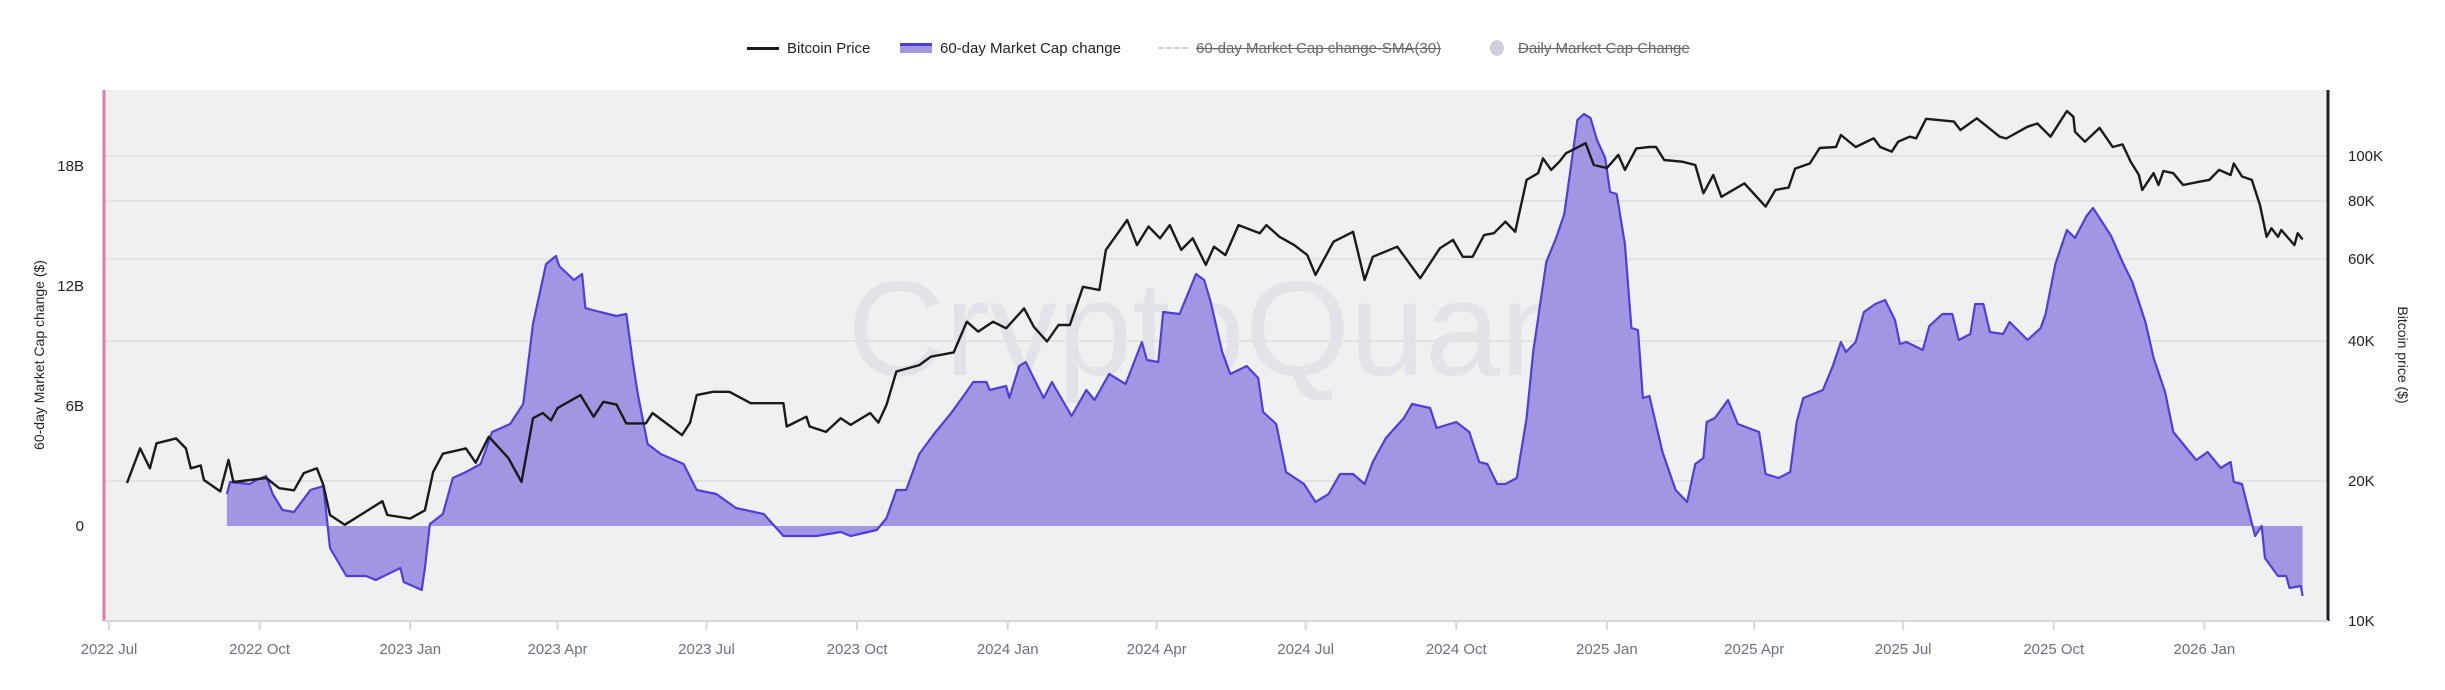 The height and width of the screenshot is (690, 2445). What do you see at coordinates (1754, 649) in the screenshot?
I see `x-tick-label: 2025 Apr` at bounding box center [1754, 649].